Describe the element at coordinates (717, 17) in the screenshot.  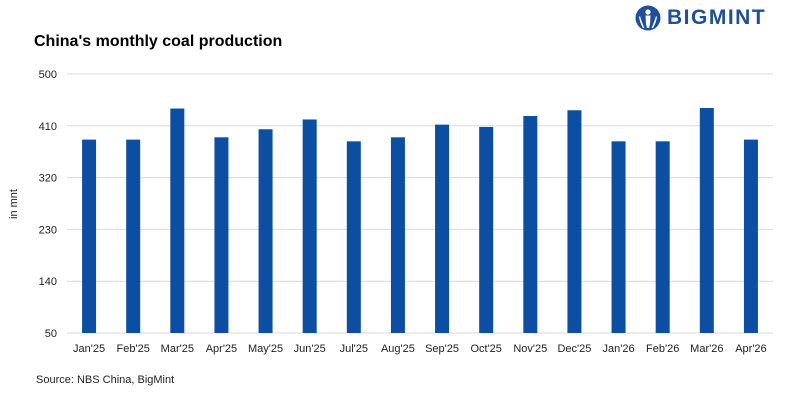
I see `brand-name: BIGMINT` at that location.